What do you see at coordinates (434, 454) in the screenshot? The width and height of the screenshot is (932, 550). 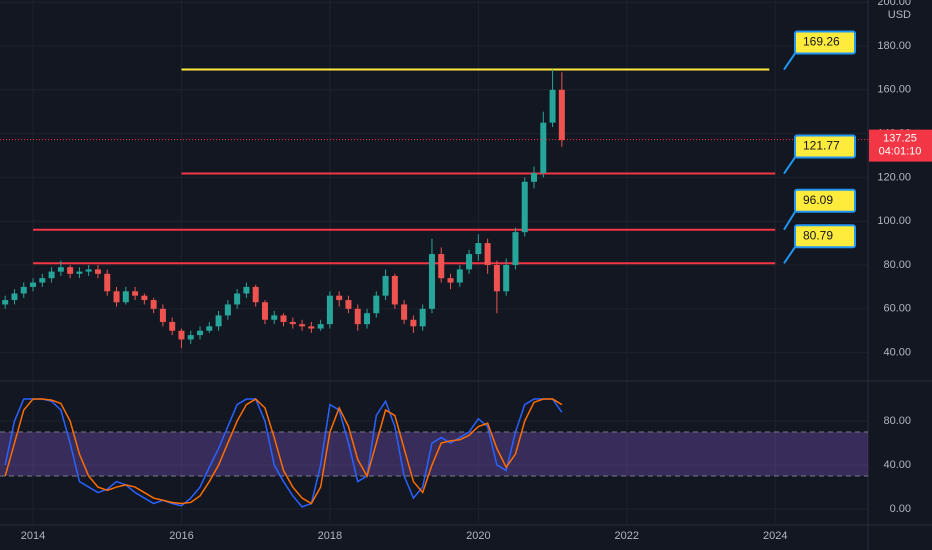 I see `stoch-band` at bounding box center [434, 454].